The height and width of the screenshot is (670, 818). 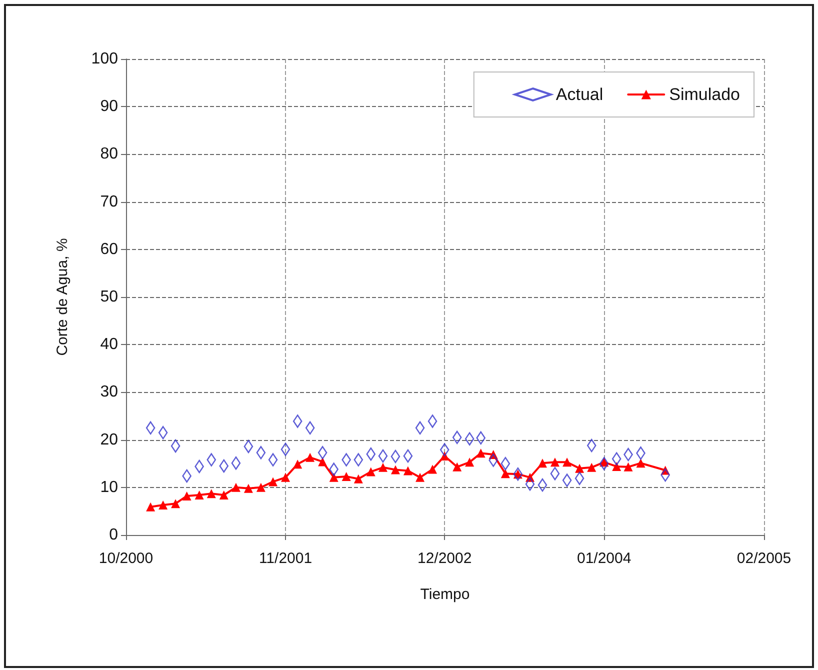 What do you see at coordinates (126, 558) in the screenshot?
I see `x-tick-label: 10/2000` at bounding box center [126, 558].